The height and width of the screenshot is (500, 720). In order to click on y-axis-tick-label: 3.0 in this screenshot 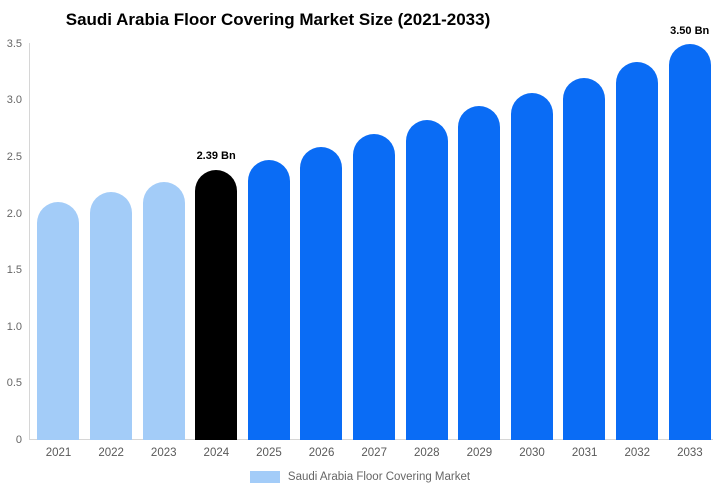, I will do `click(14, 100)`.